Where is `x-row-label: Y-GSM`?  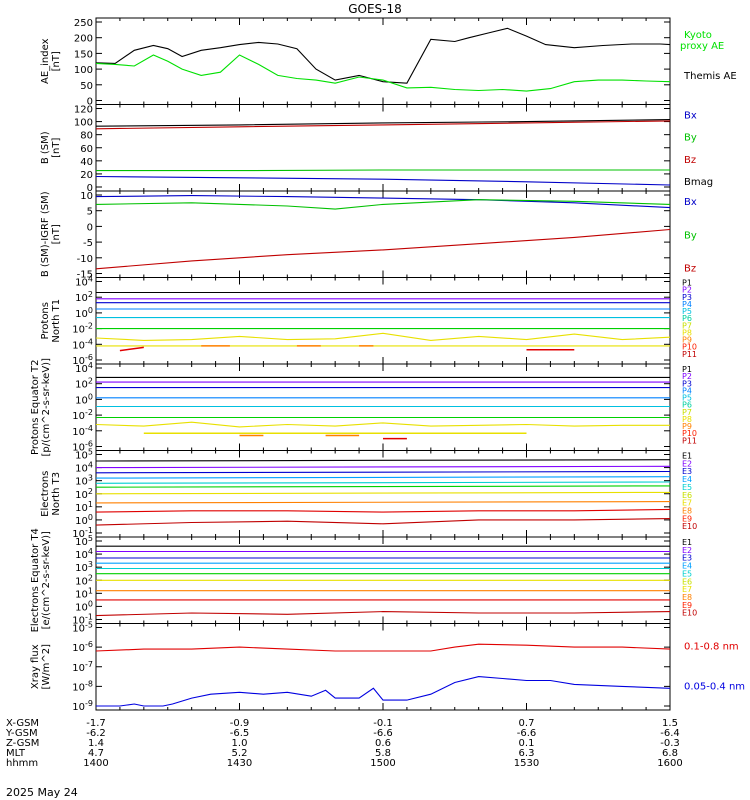 x-row-label: Y-GSM is located at coordinates (21, 733).